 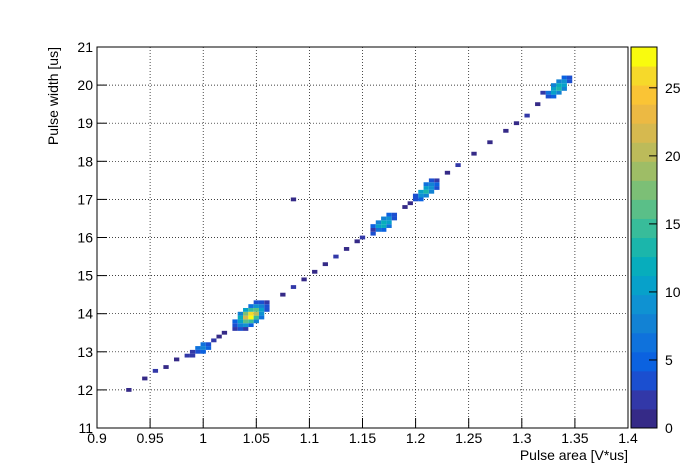 What do you see at coordinates (97, 438) in the screenshot?
I see `x-tick-label: 0.9` at bounding box center [97, 438].